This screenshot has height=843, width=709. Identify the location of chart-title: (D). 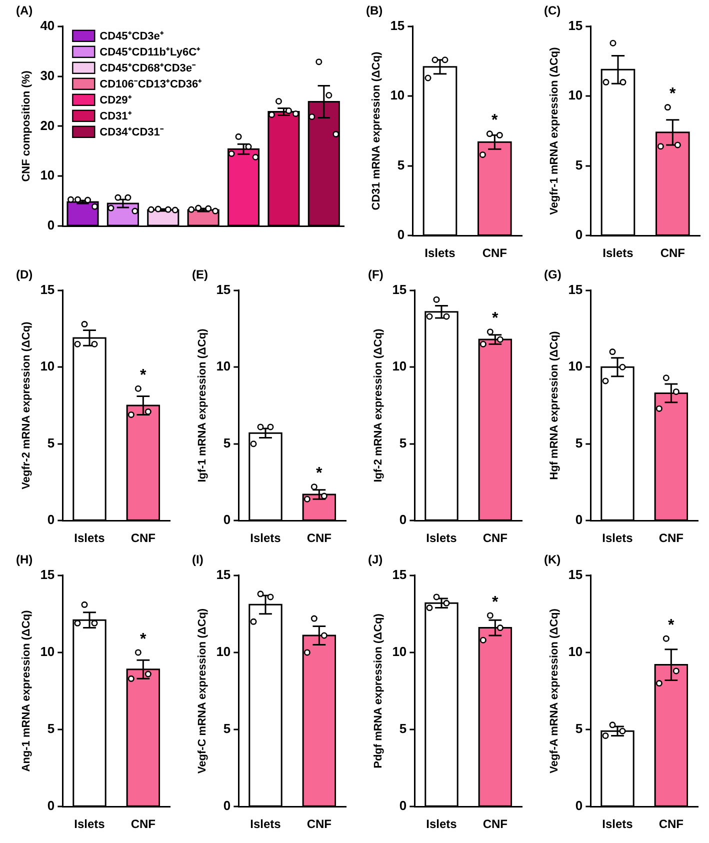
(24, 275).